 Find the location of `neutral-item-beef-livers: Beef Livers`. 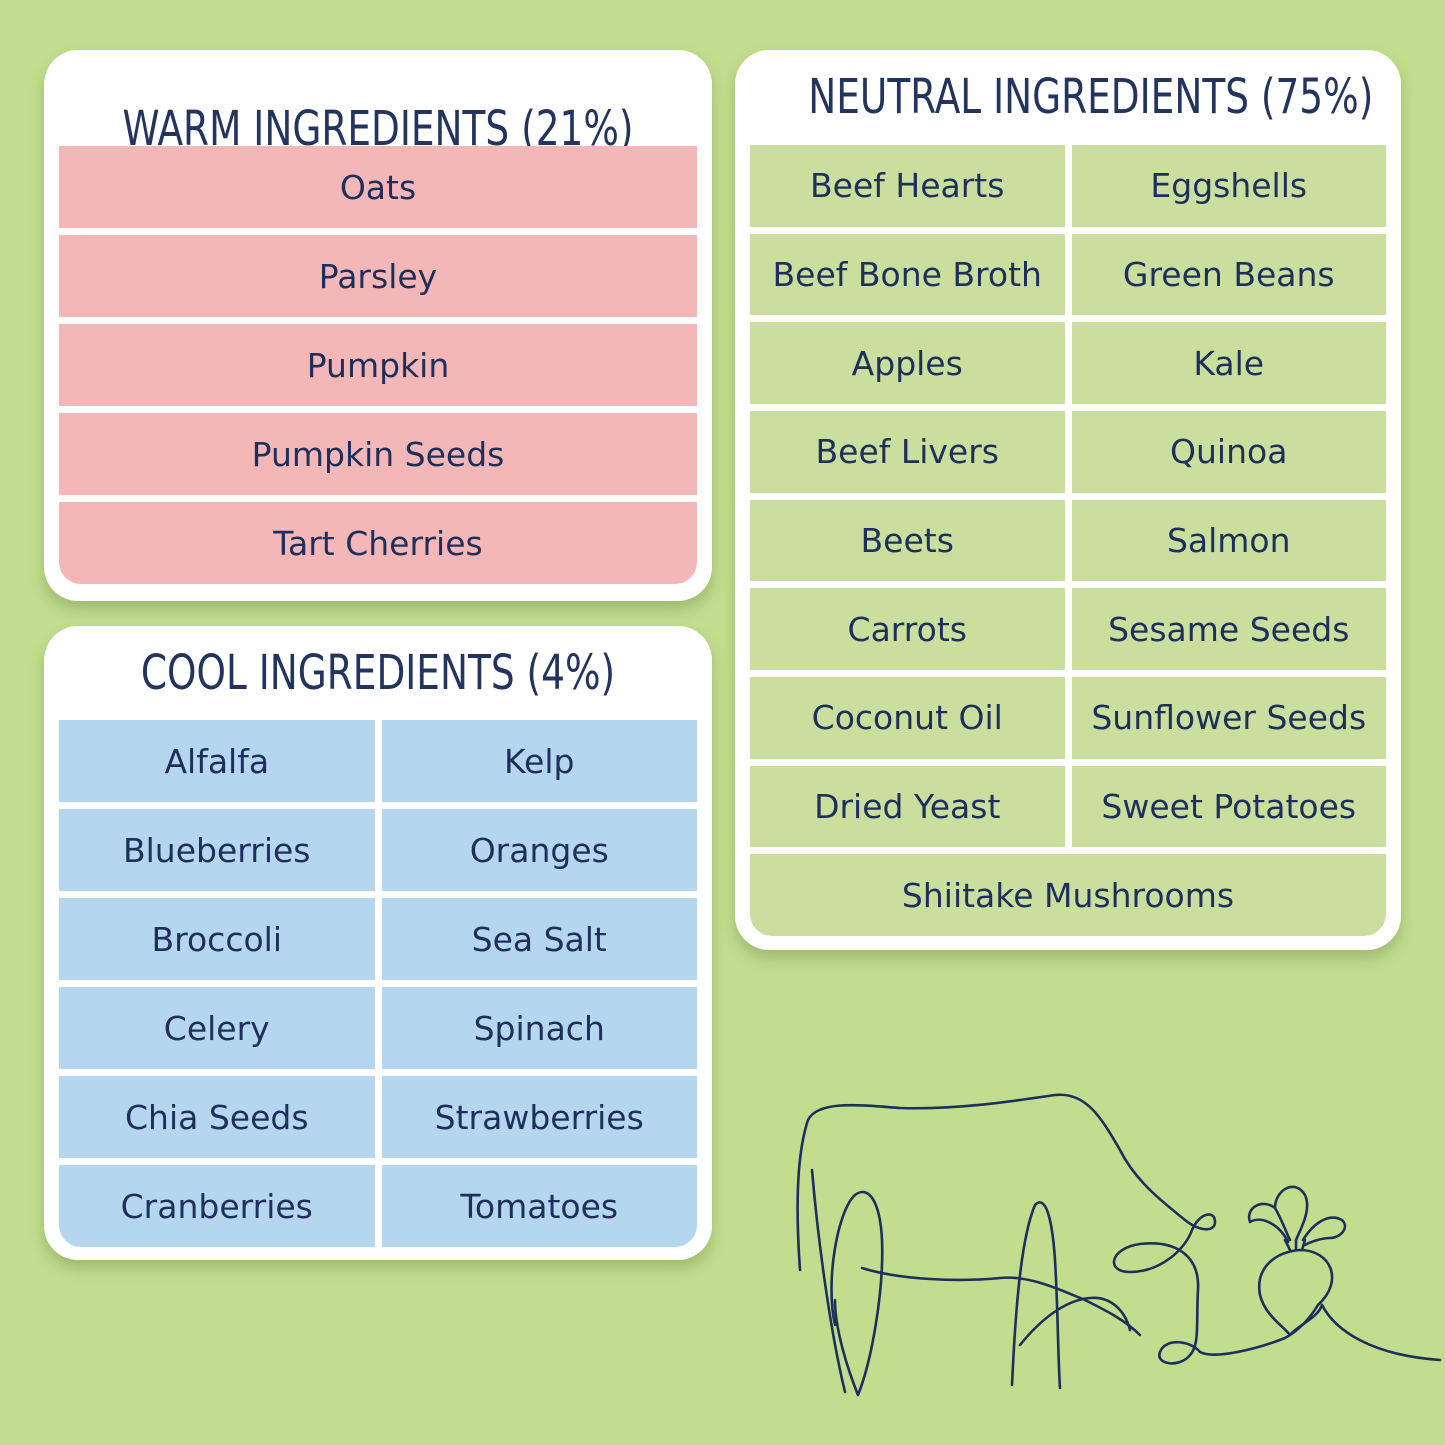

neutral-item-beef-livers: Beef Livers is located at coordinates (907, 451).